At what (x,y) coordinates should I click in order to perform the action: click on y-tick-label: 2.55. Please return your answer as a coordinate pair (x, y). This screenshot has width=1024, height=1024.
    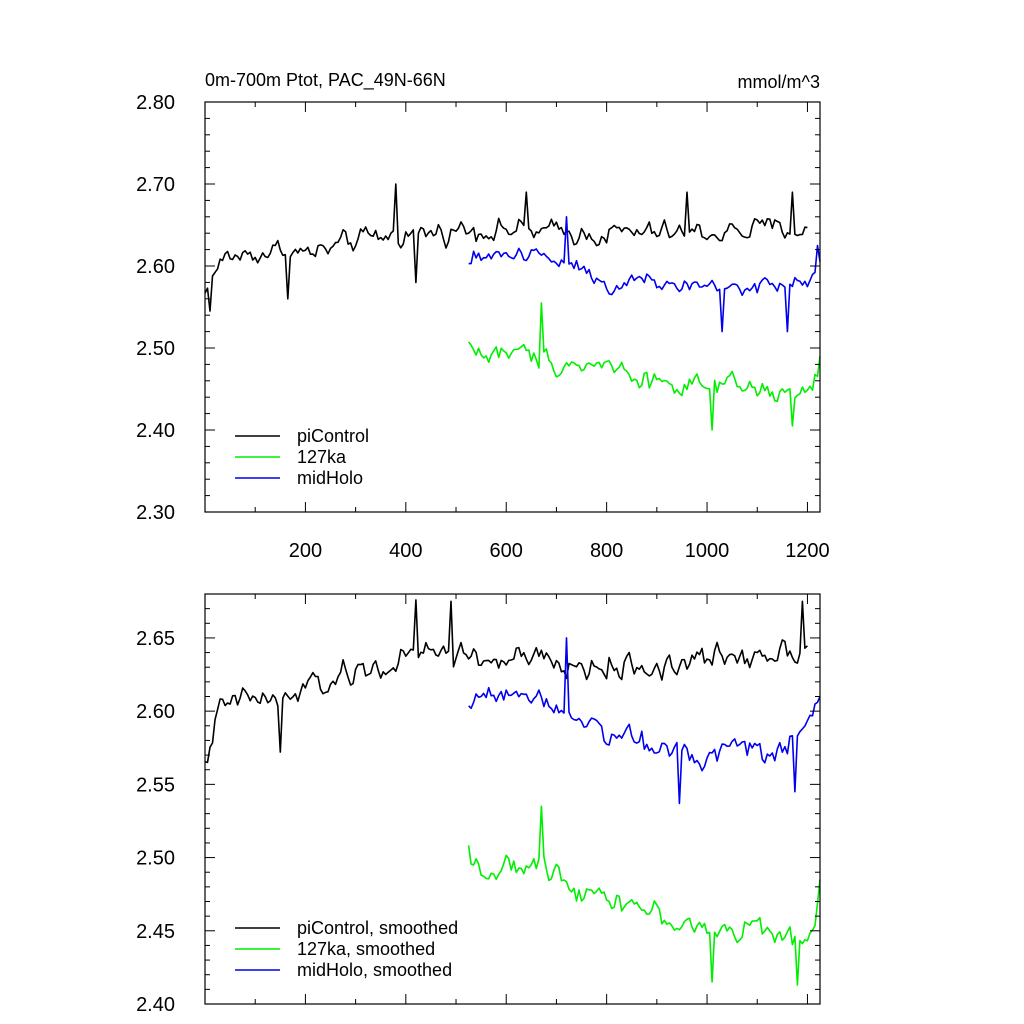
    Looking at the image, I should click on (155, 785).